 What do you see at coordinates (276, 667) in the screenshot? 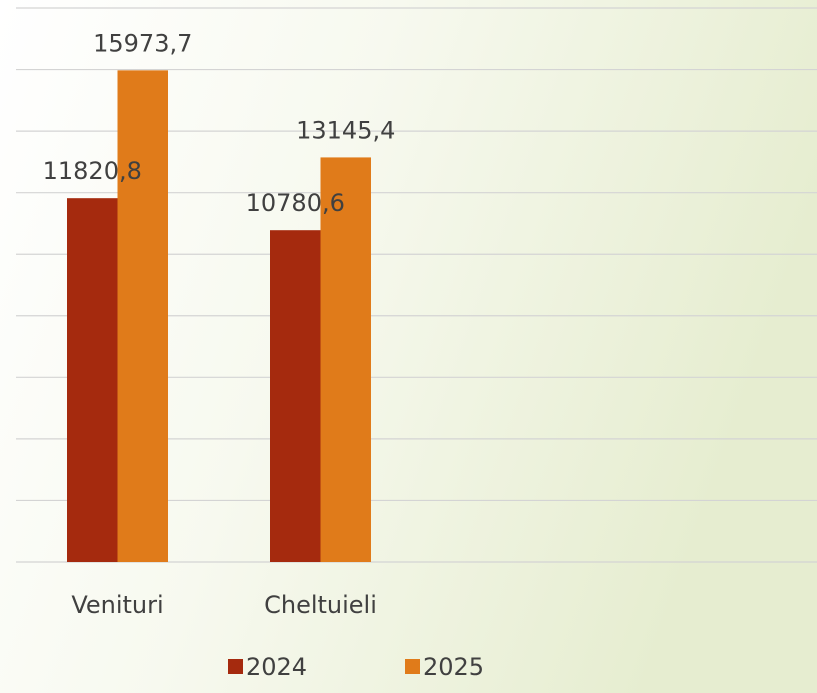
I see `legend-label: 2024` at bounding box center [276, 667].